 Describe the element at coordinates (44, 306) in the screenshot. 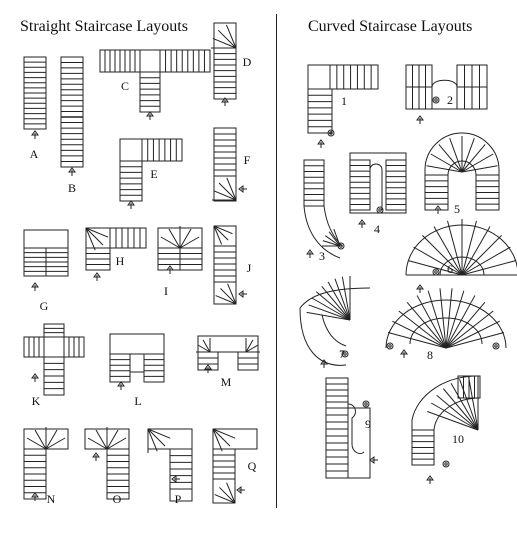

I see `label-g: G` at that location.